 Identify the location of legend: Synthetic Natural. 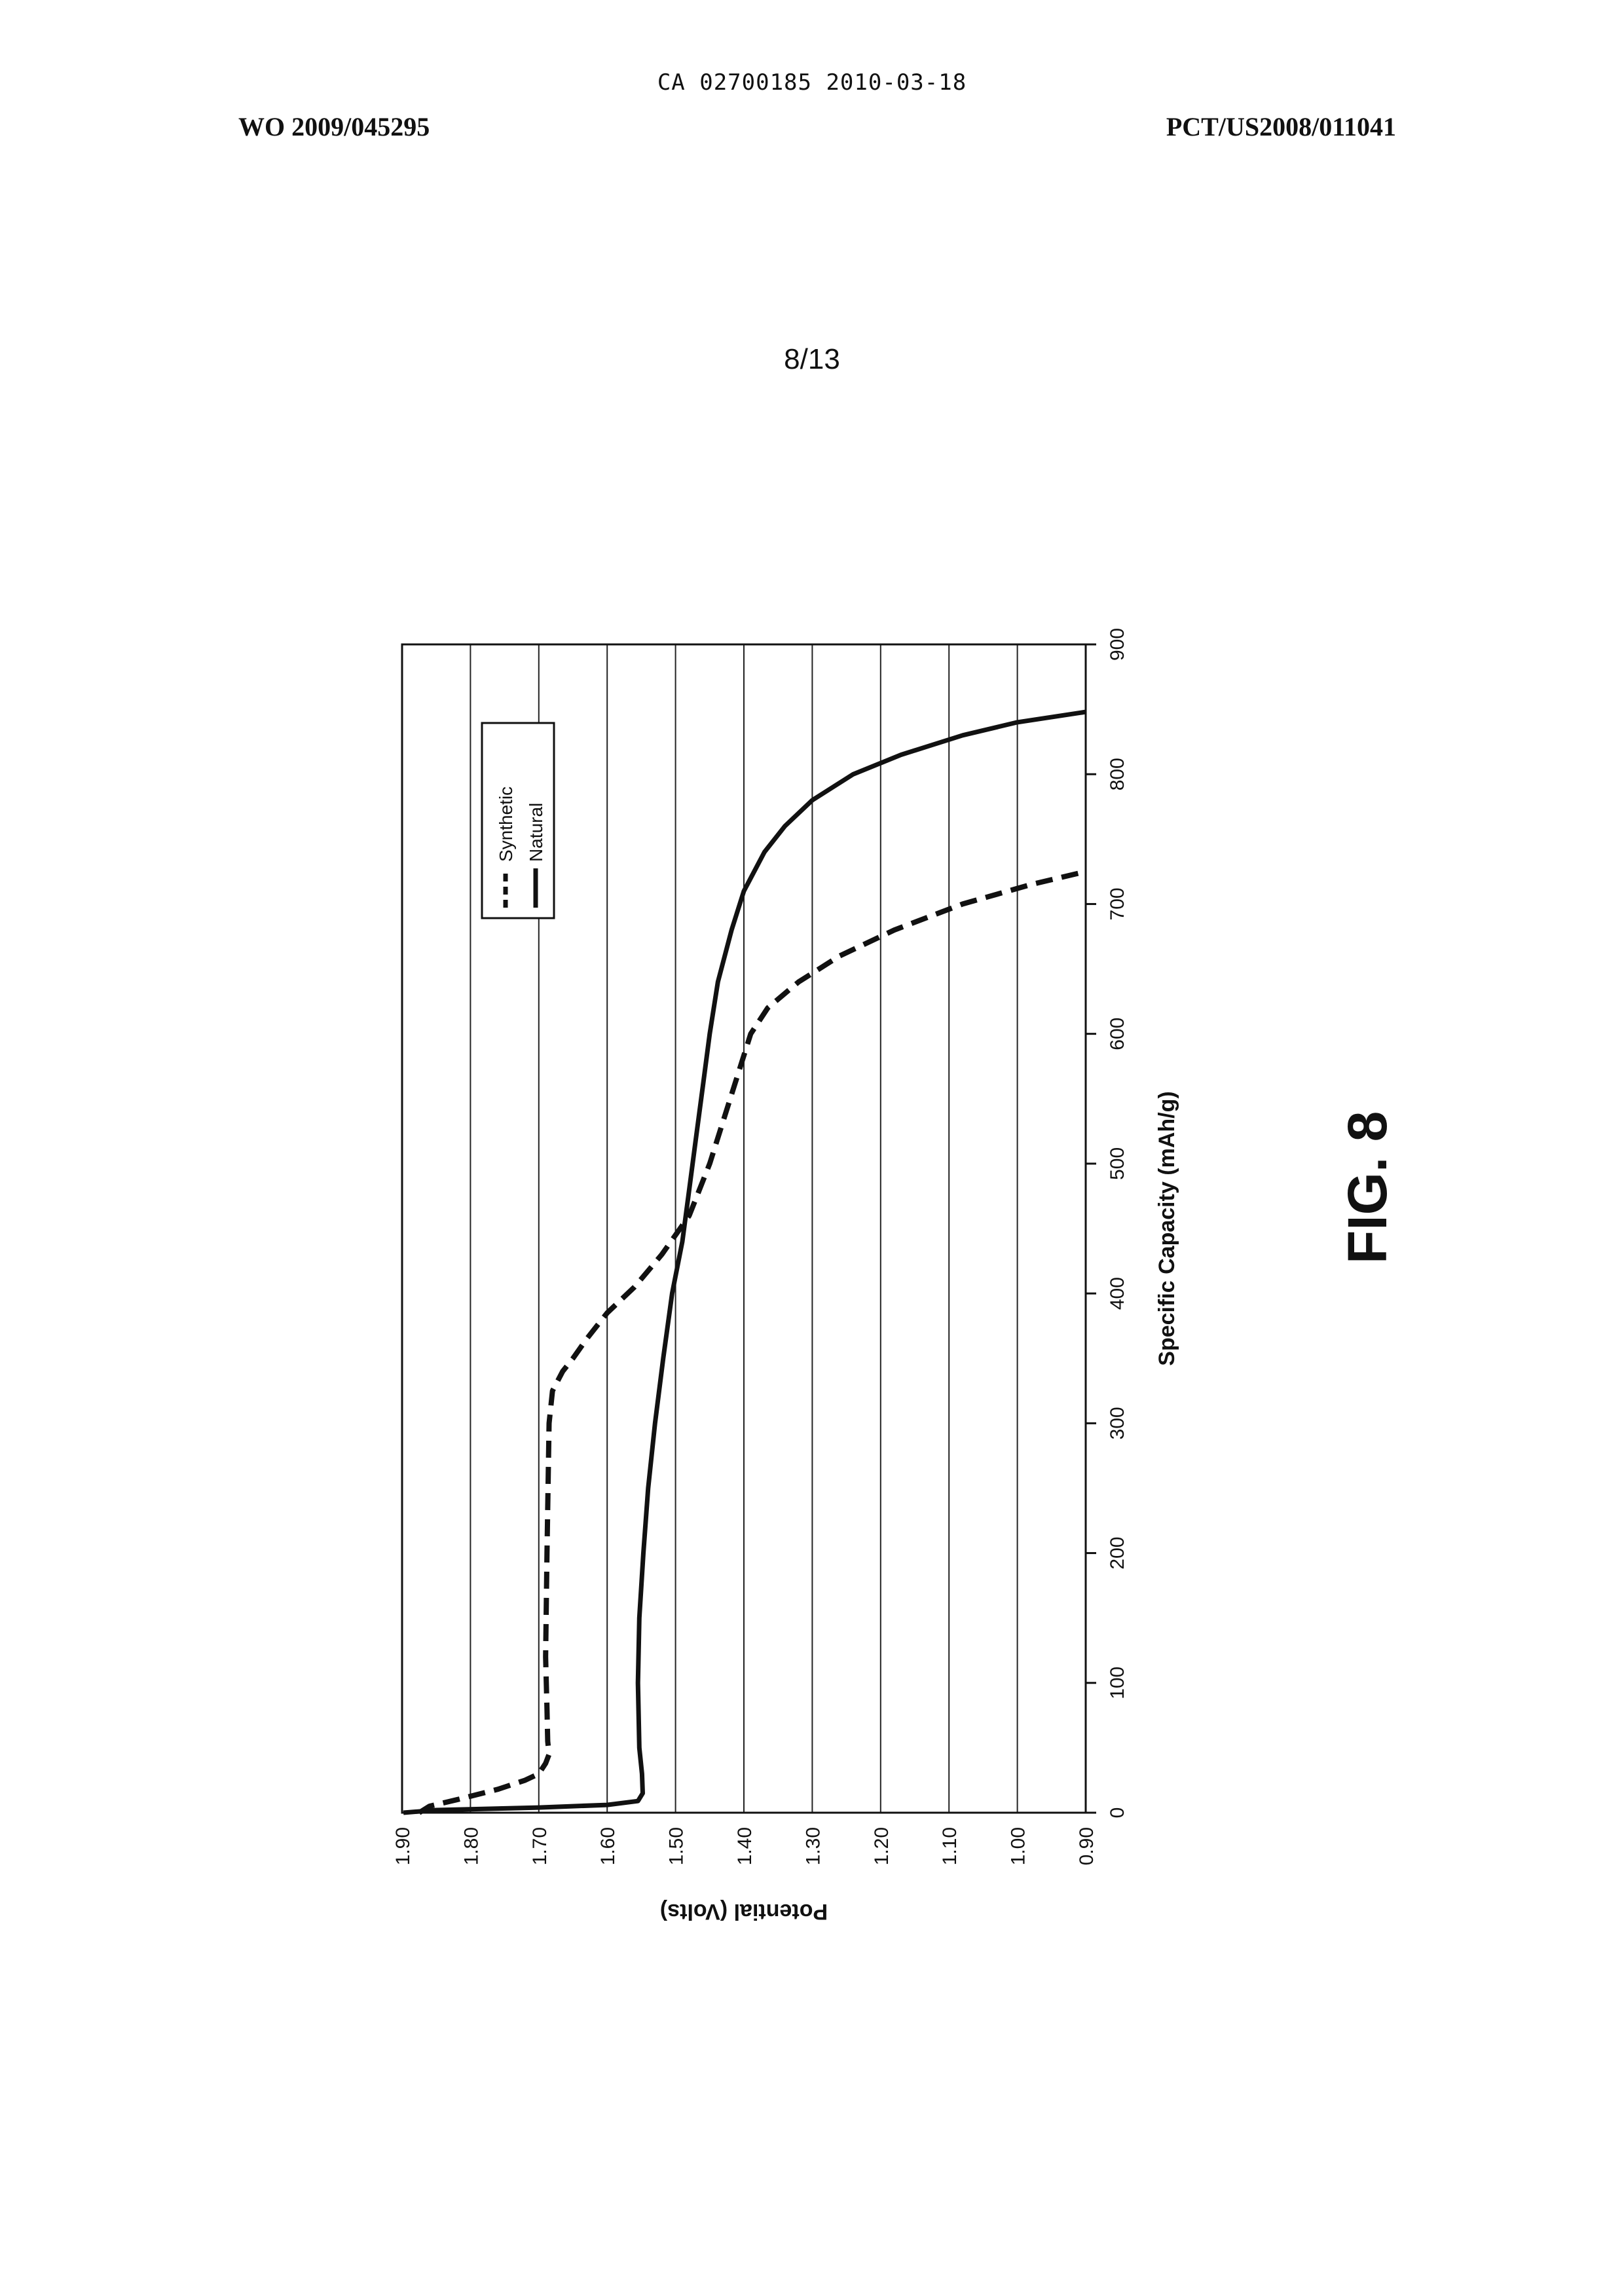
(518, 820).